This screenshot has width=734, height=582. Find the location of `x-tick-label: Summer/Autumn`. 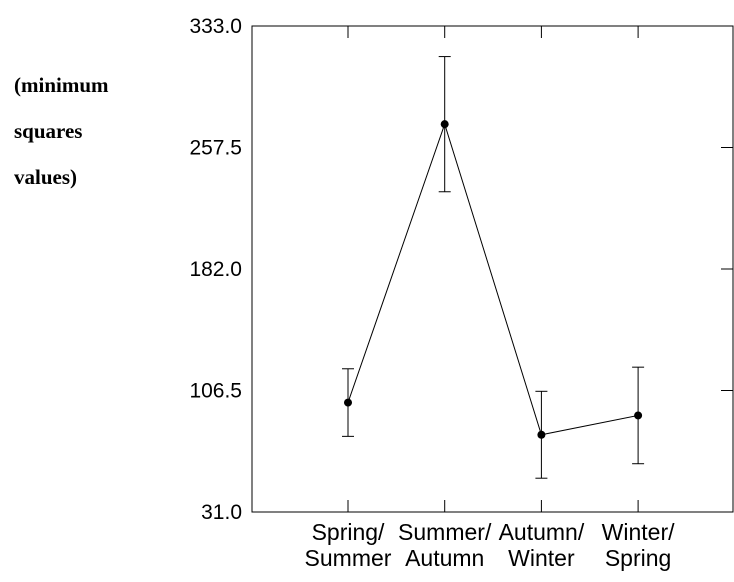

x-tick-label: Summer/Autumn is located at coordinates (445, 545).